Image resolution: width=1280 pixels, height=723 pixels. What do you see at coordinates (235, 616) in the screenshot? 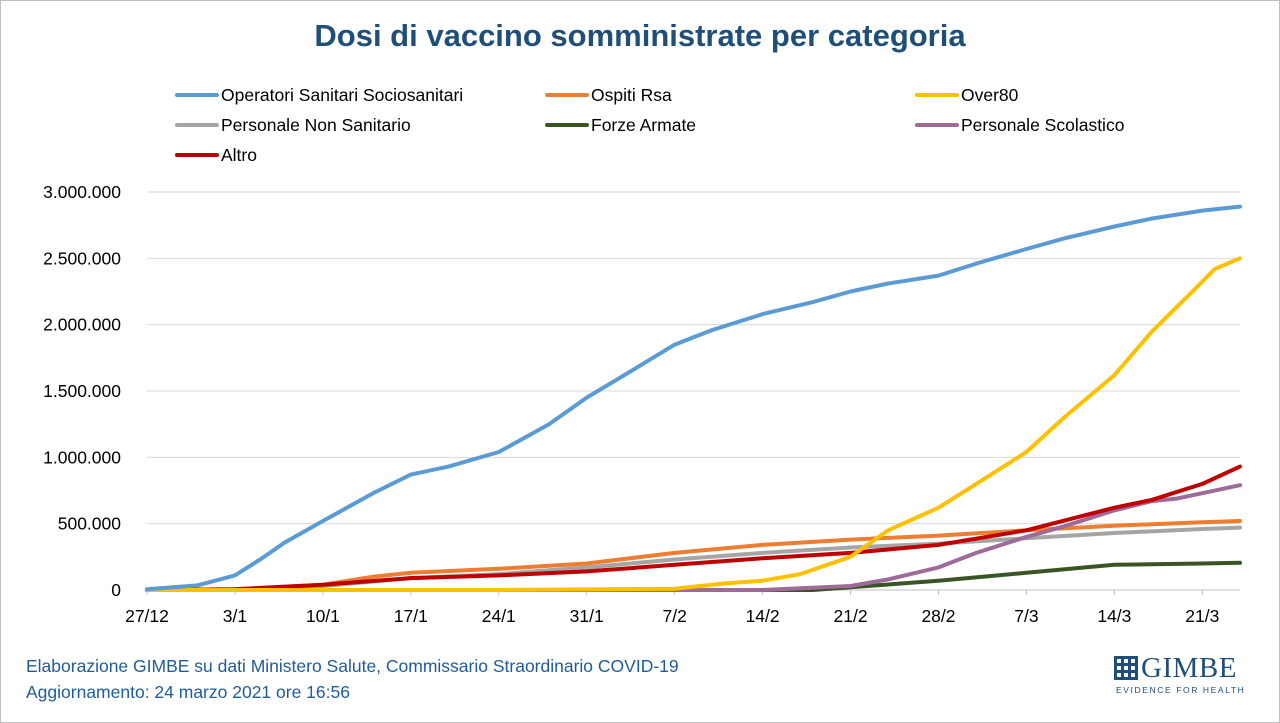
I see `x-tick-label: 3/1` at bounding box center [235, 616].